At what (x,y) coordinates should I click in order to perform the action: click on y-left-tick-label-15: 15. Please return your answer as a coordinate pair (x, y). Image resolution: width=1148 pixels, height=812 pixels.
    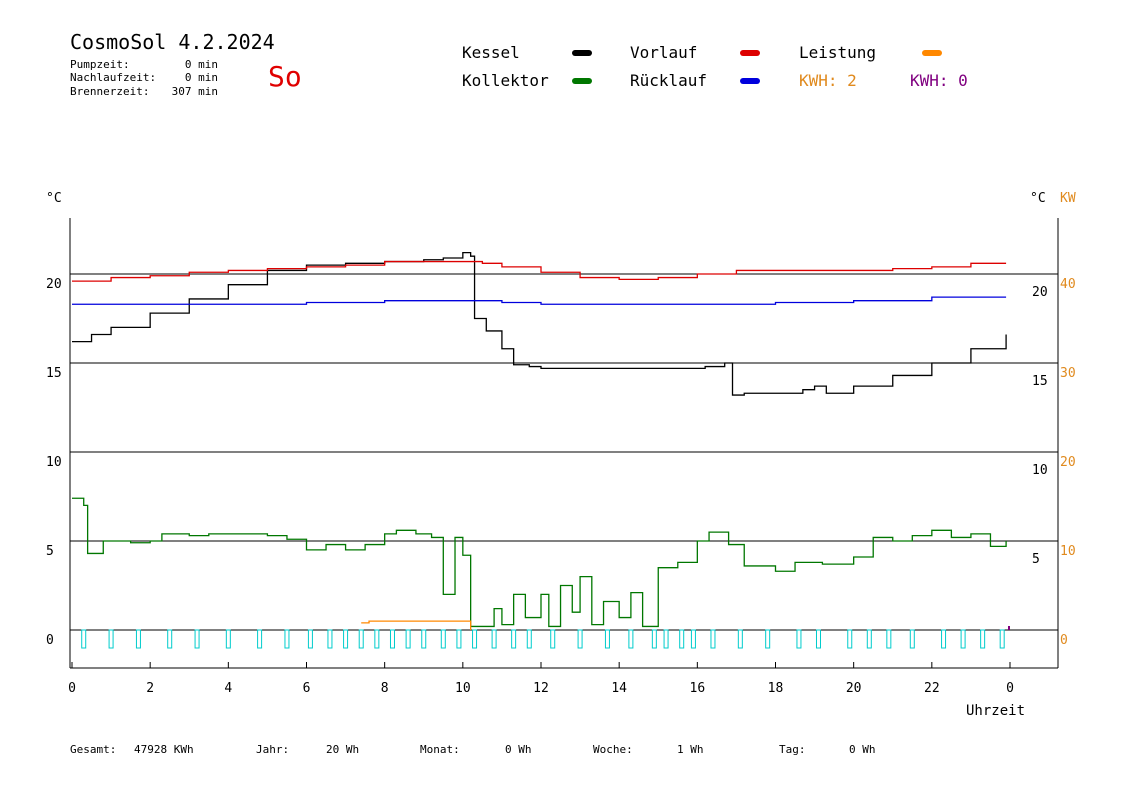
    Looking at the image, I should click on (54, 373).